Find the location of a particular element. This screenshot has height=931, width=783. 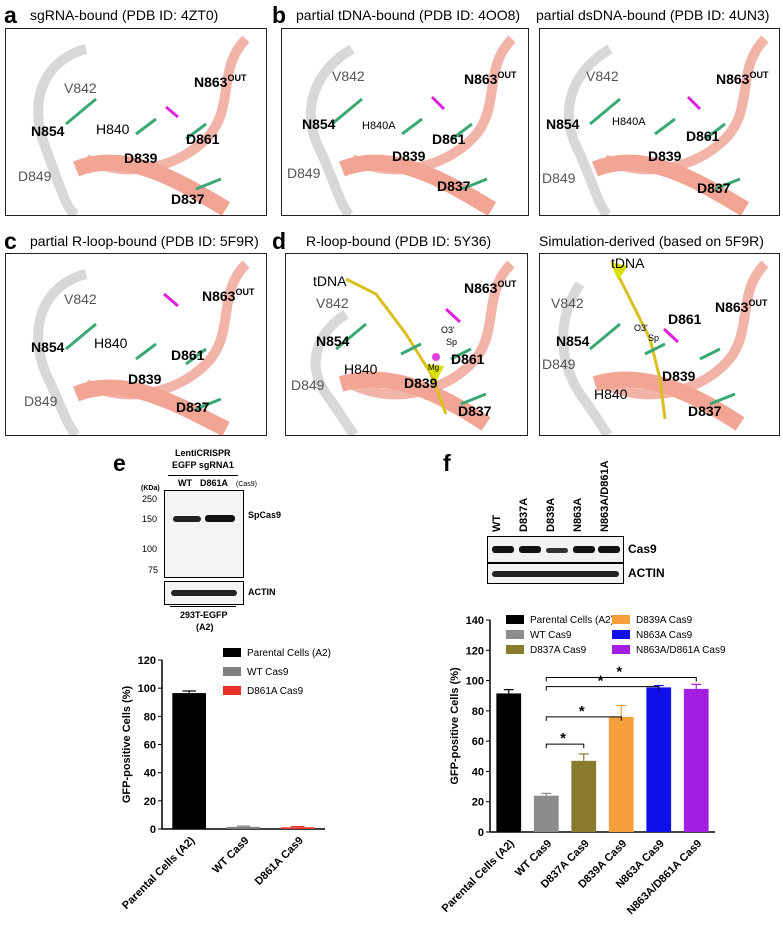

legend-swatch-d839a-cas9 is located at coordinates (621, 619).